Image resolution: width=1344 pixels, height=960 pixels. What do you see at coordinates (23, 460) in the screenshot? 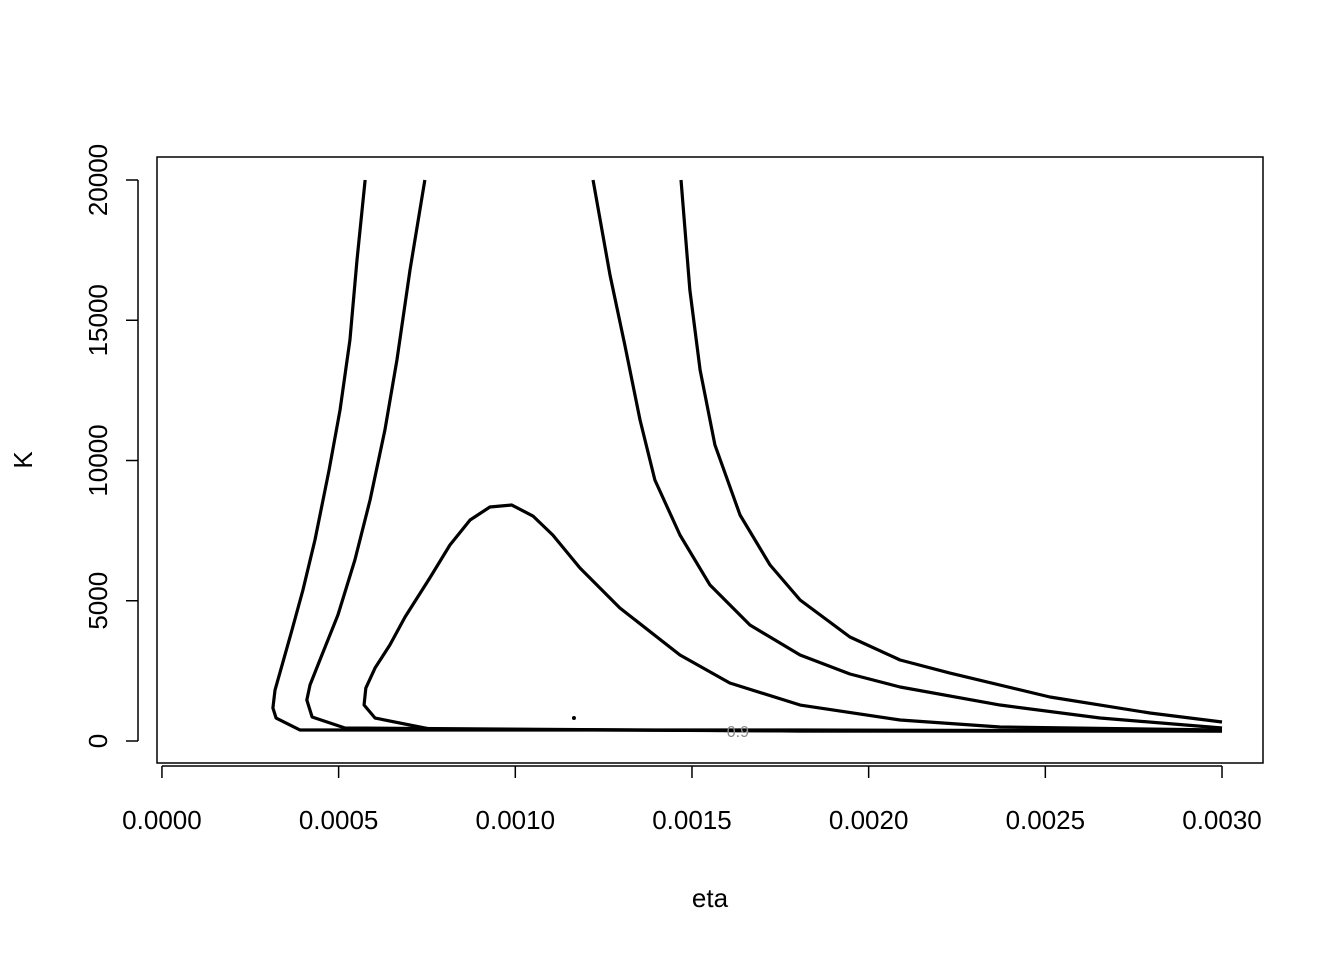
I see `y-axis-title: K` at bounding box center [23, 460].